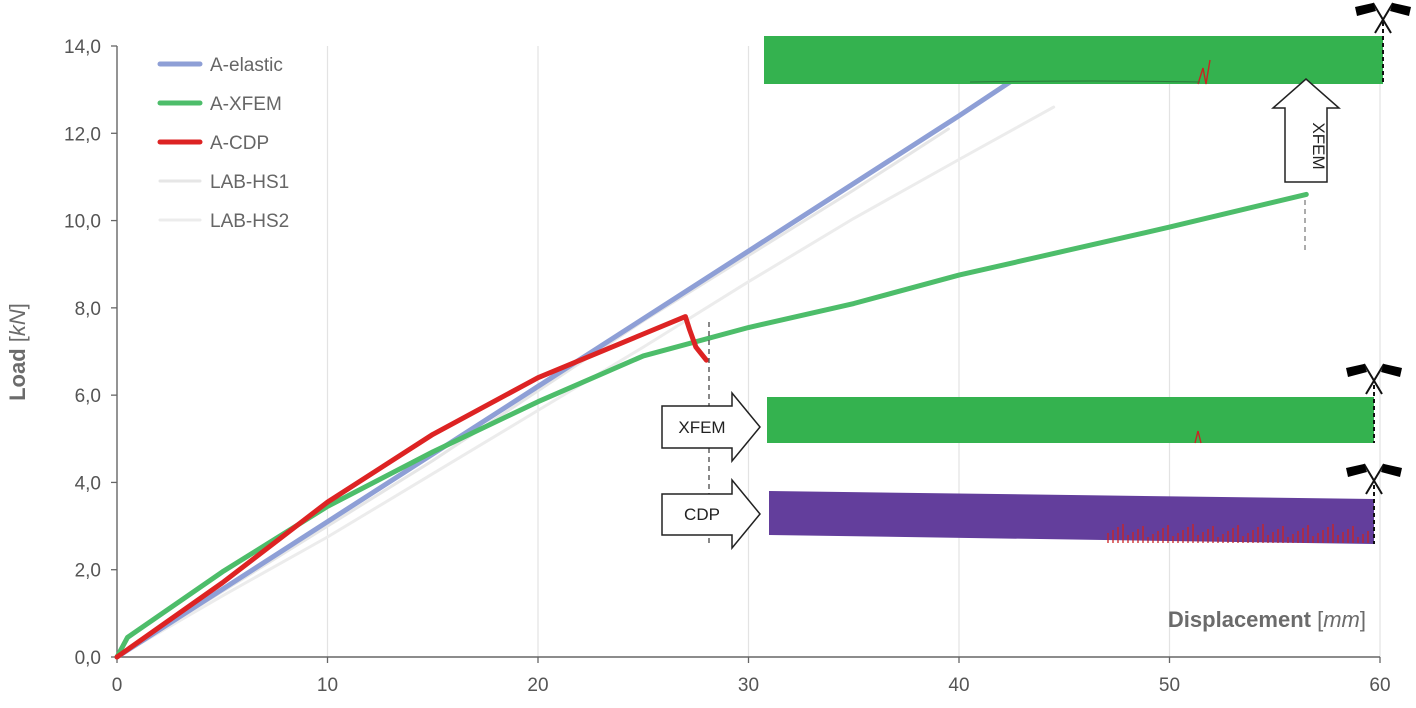 The height and width of the screenshot is (708, 1416). I want to click on x-axis-label-unit: mm, so click(1341, 619).